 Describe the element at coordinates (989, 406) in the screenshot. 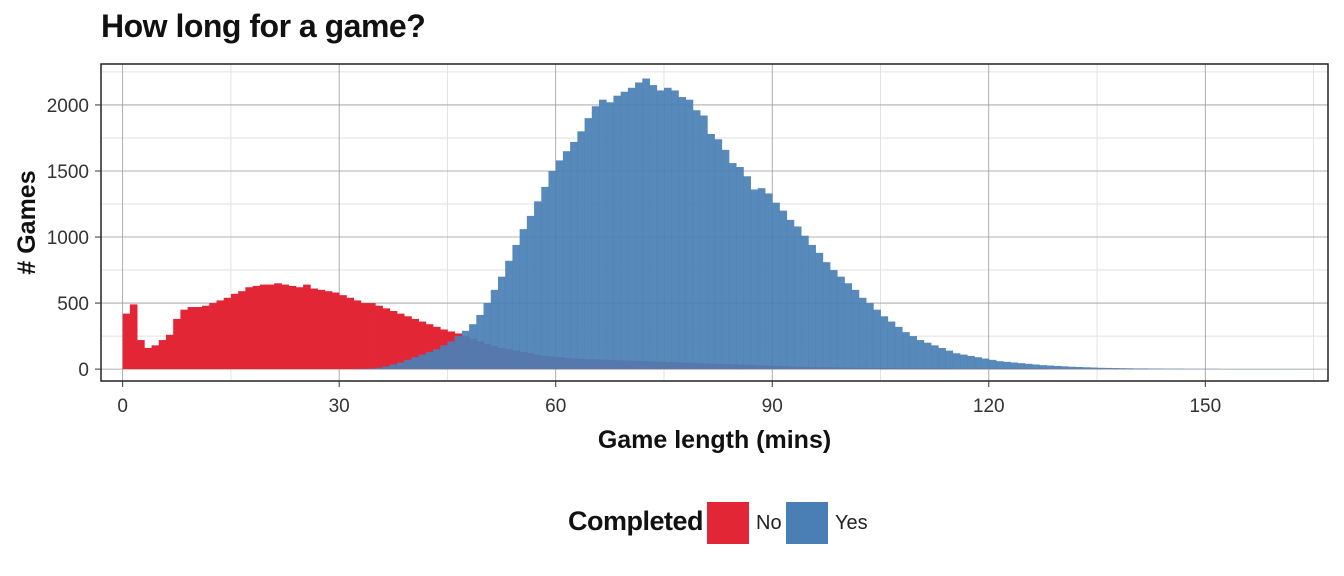

I see `x-tick-label-120: 120` at that location.